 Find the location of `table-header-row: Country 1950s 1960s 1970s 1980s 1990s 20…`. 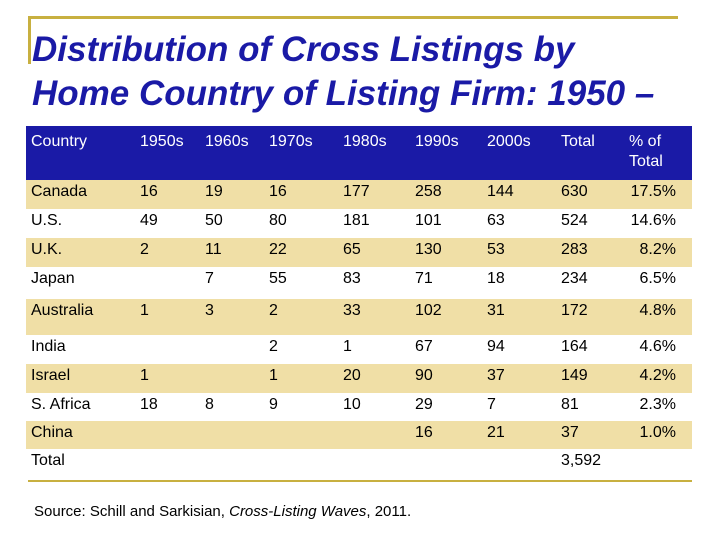

table-header-row: Country 1950s 1960s 1970s 1980s 1990s 20… is located at coordinates (359, 153).